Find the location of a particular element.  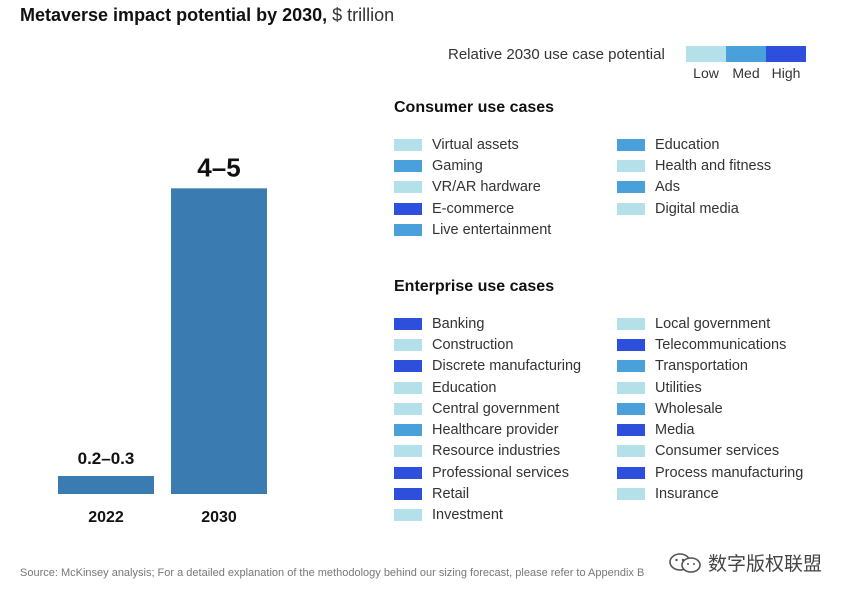

use-case-label: Healthcare provider is located at coordinates (495, 430).